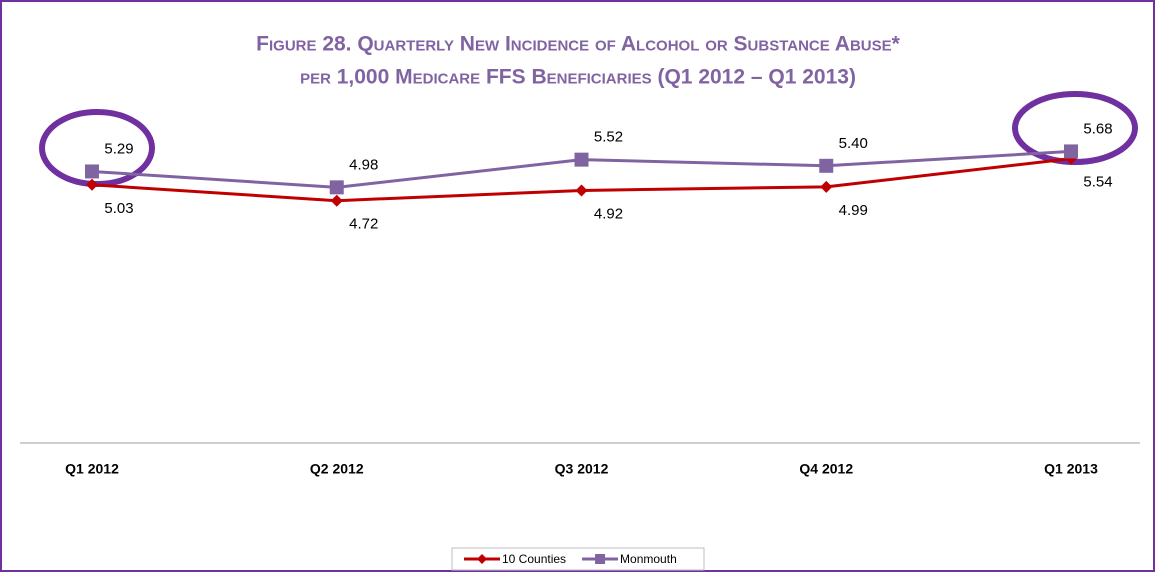 The width and height of the screenshot is (1155, 572). Describe the element at coordinates (363, 224) in the screenshot. I see `data-label: 4.72` at that location.